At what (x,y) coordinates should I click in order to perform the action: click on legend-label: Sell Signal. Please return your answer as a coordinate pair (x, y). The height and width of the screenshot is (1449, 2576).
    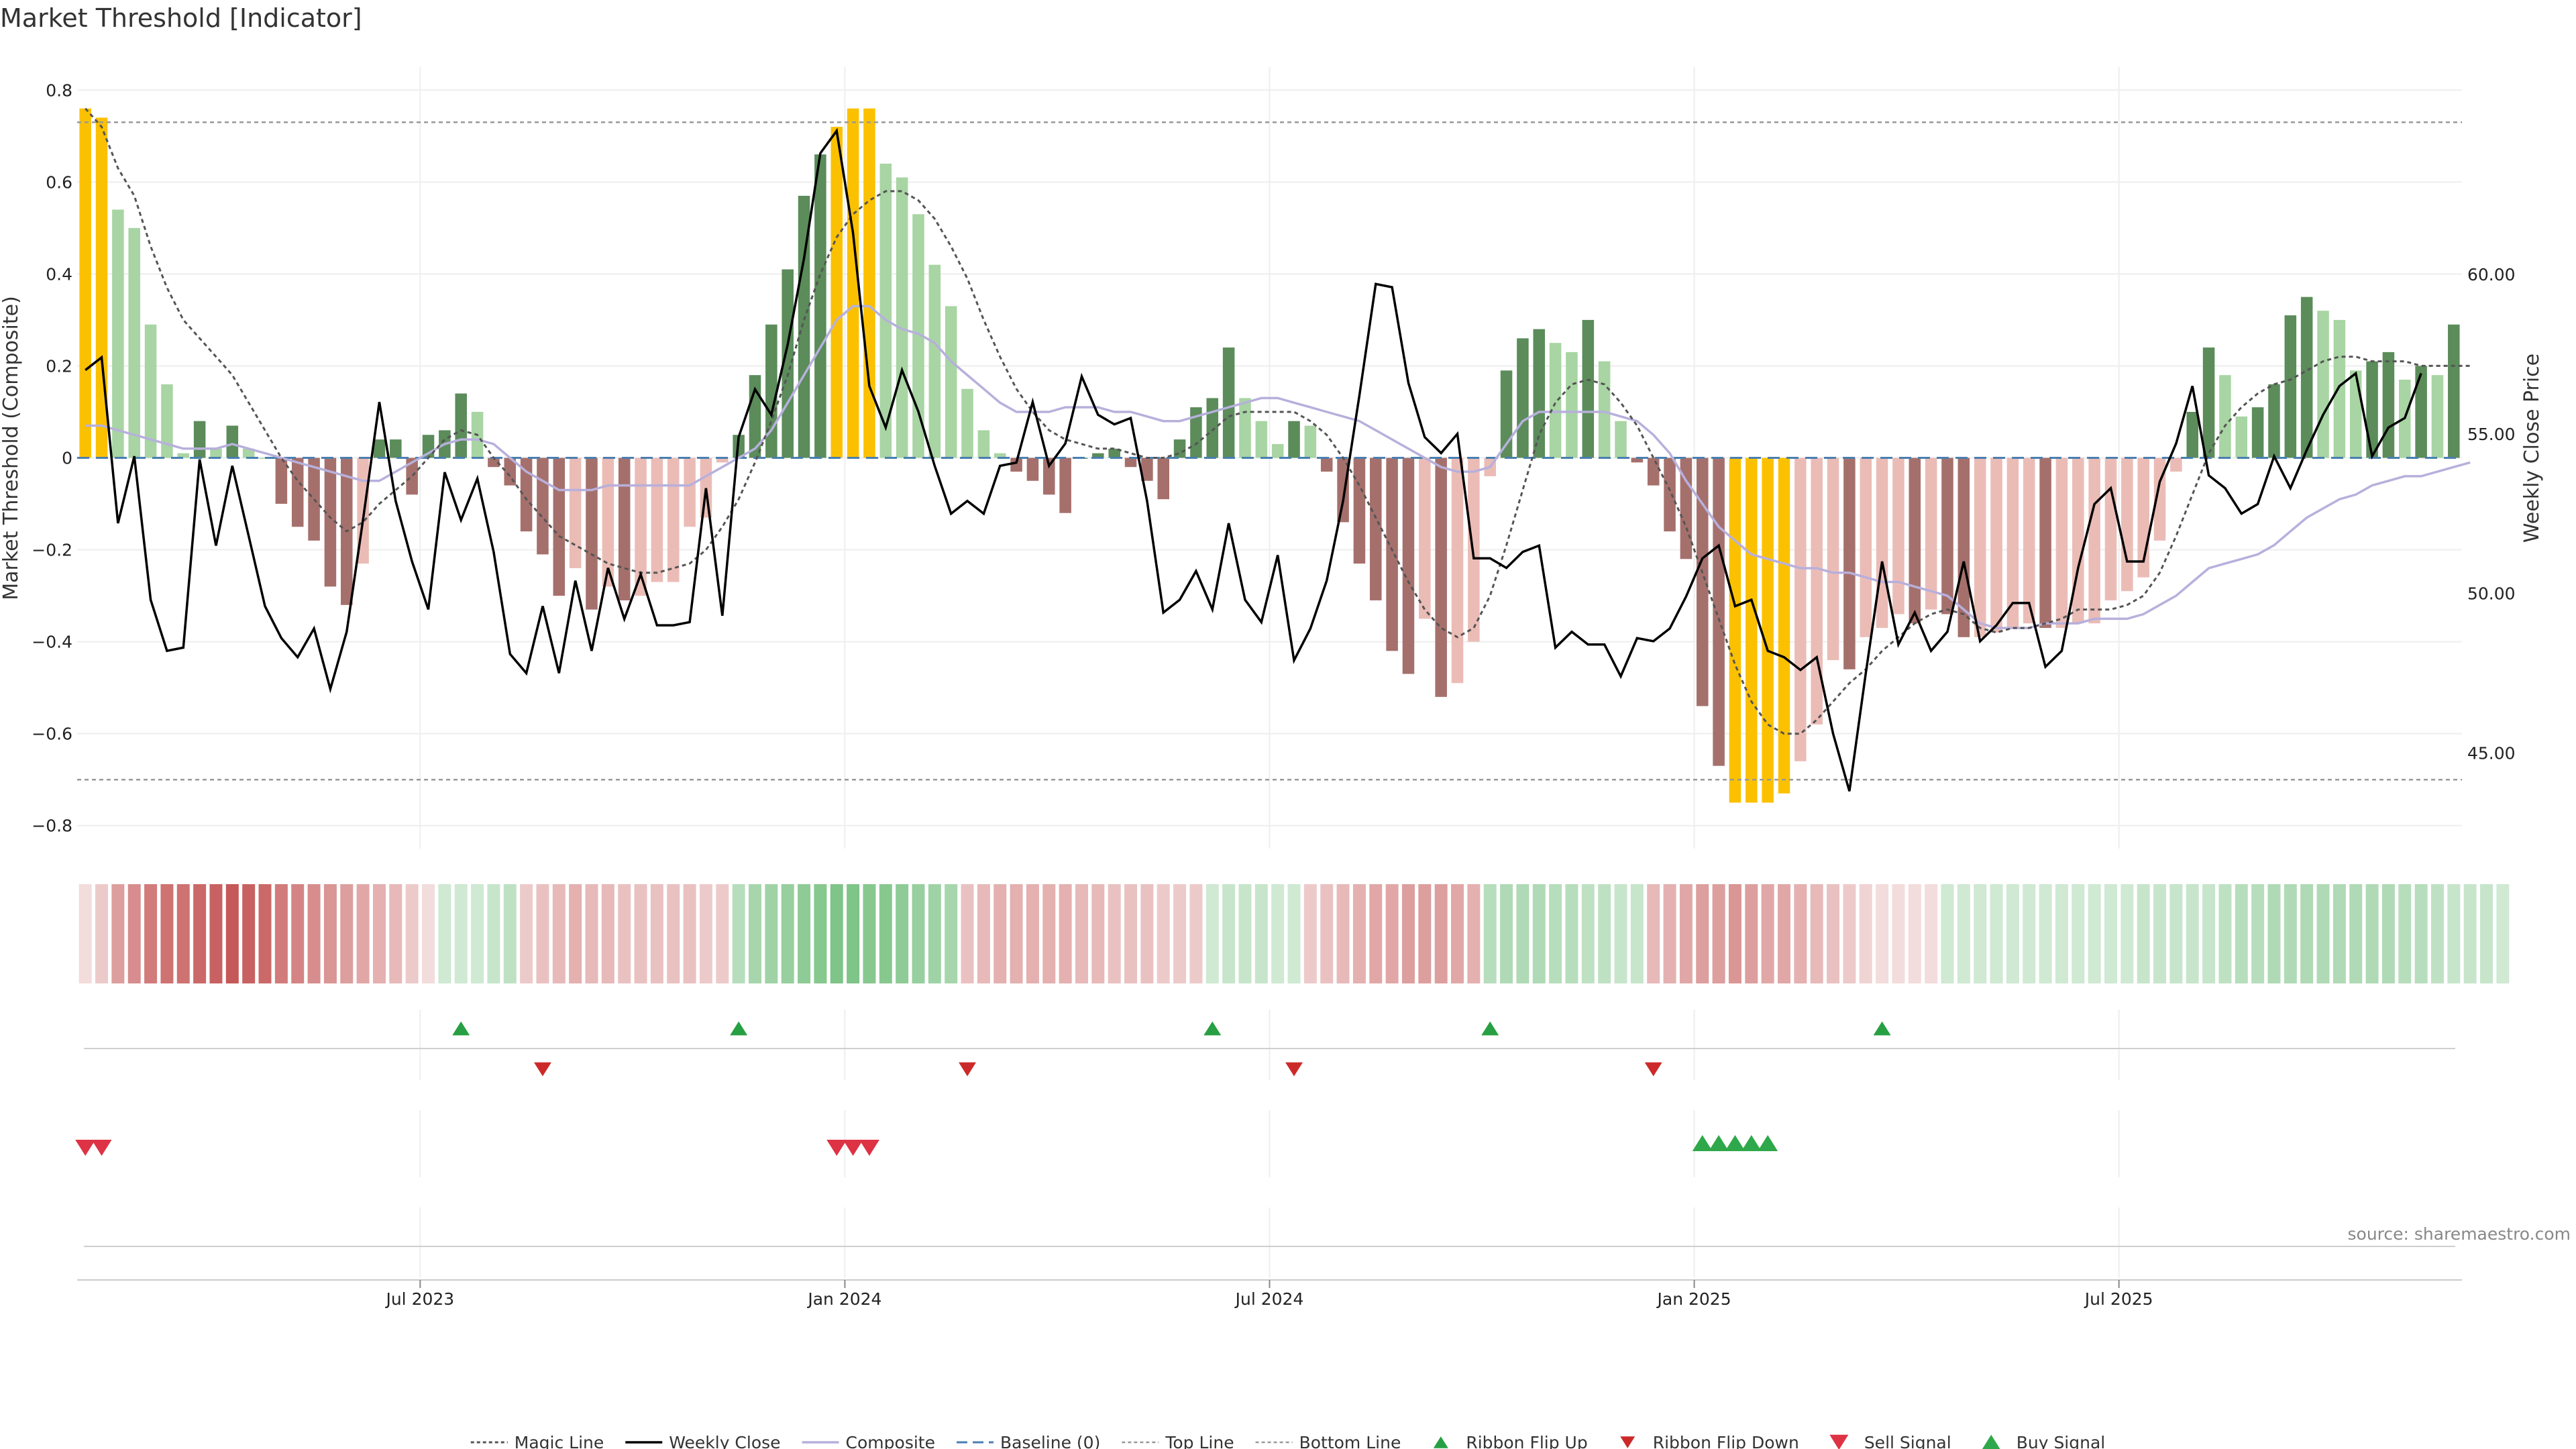
    Looking at the image, I should click on (1907, 1441).